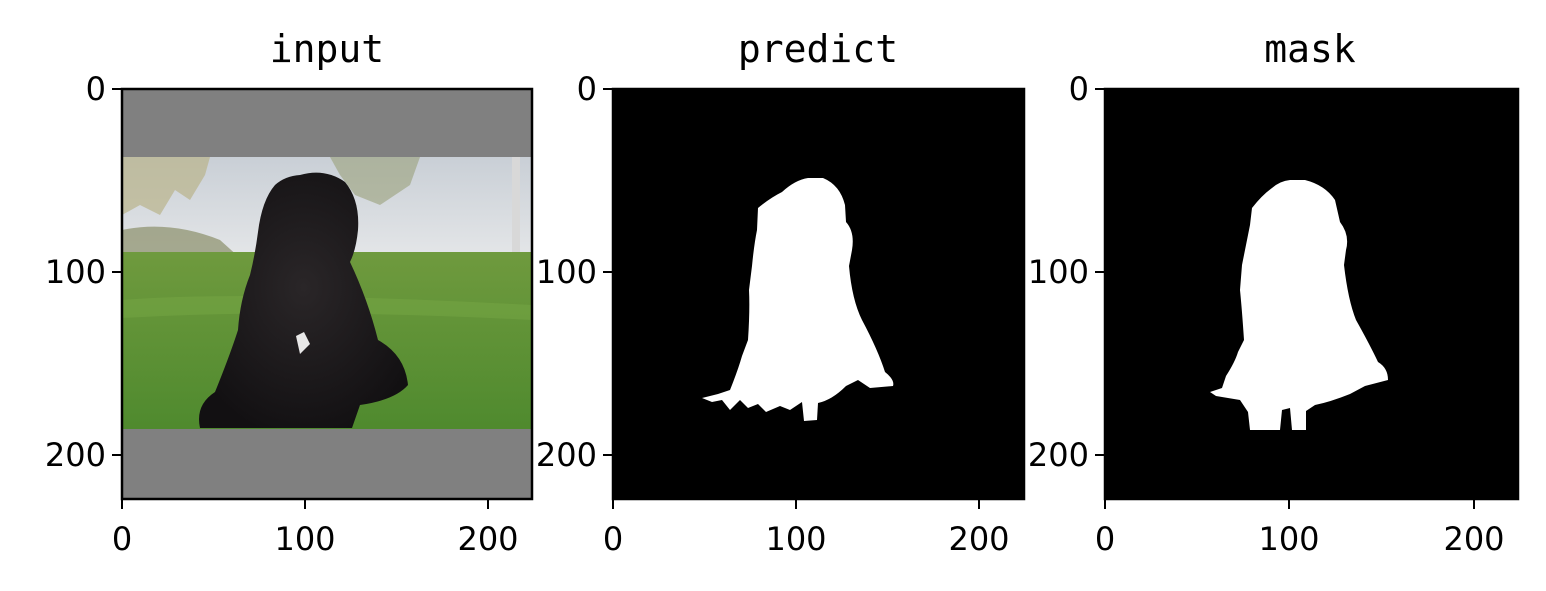 This screenshot has height=591, width=1546. What do you see at coordinates (166, 186) in the screenshot?
I see `photo-tree` at bounding box center [166, 186].